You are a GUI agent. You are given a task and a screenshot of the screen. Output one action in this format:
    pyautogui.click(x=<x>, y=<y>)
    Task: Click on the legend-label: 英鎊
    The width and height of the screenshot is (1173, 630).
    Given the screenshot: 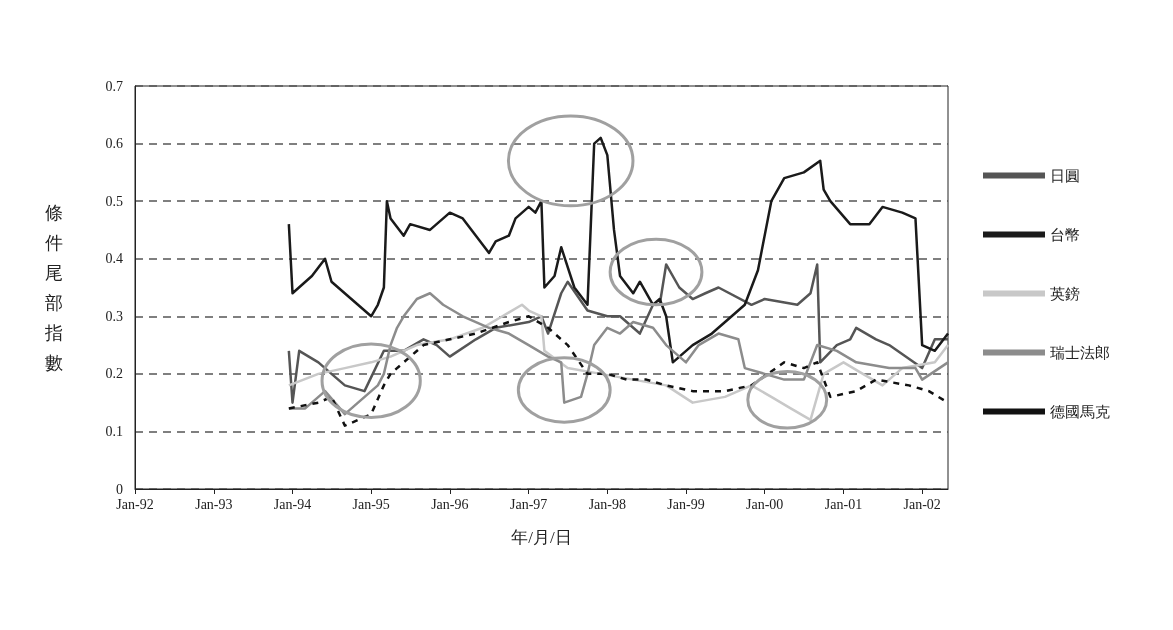 What is the action you would take?
    pyautogui.click(x=1065, y=293)
    